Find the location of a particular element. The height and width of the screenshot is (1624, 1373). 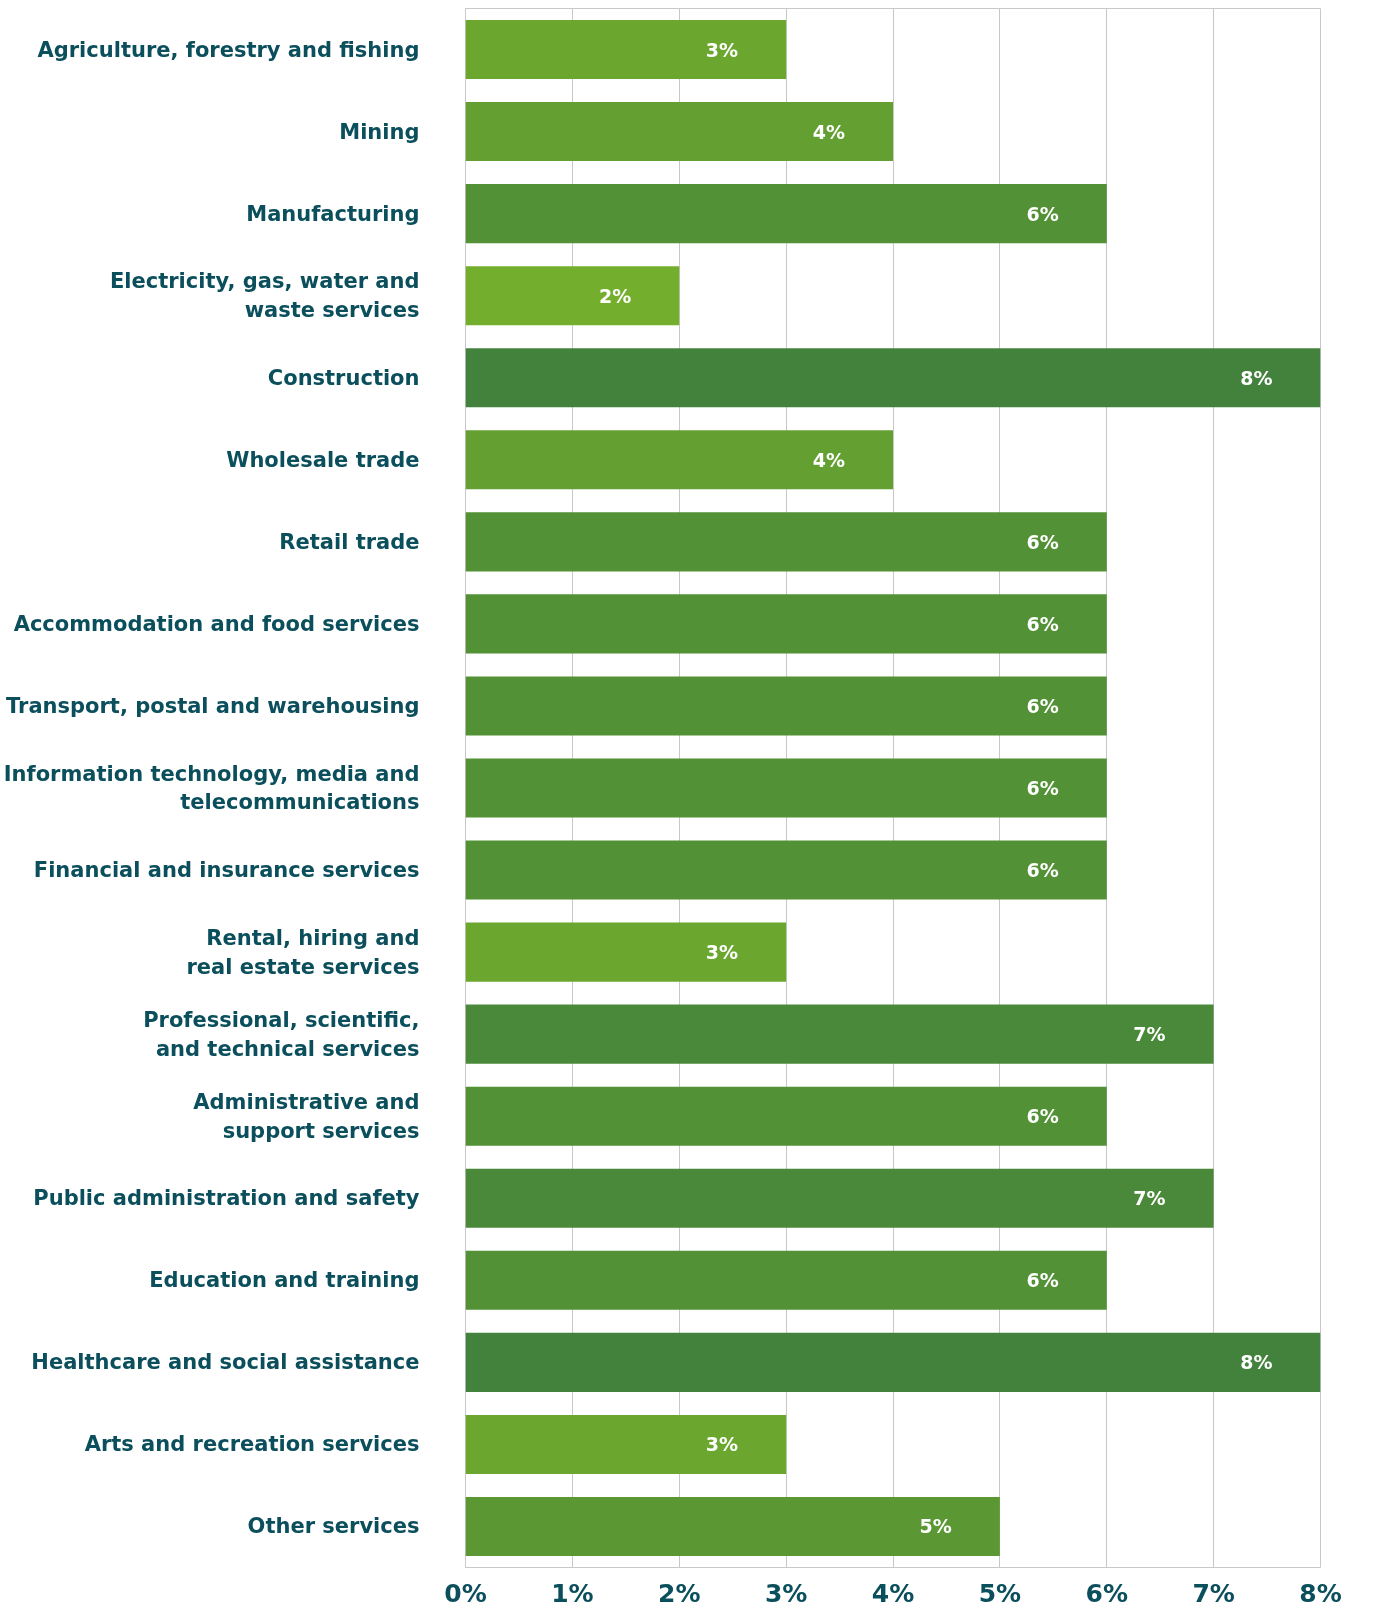

x-tick-label: 8% is located at coordinates (1320, 1593).